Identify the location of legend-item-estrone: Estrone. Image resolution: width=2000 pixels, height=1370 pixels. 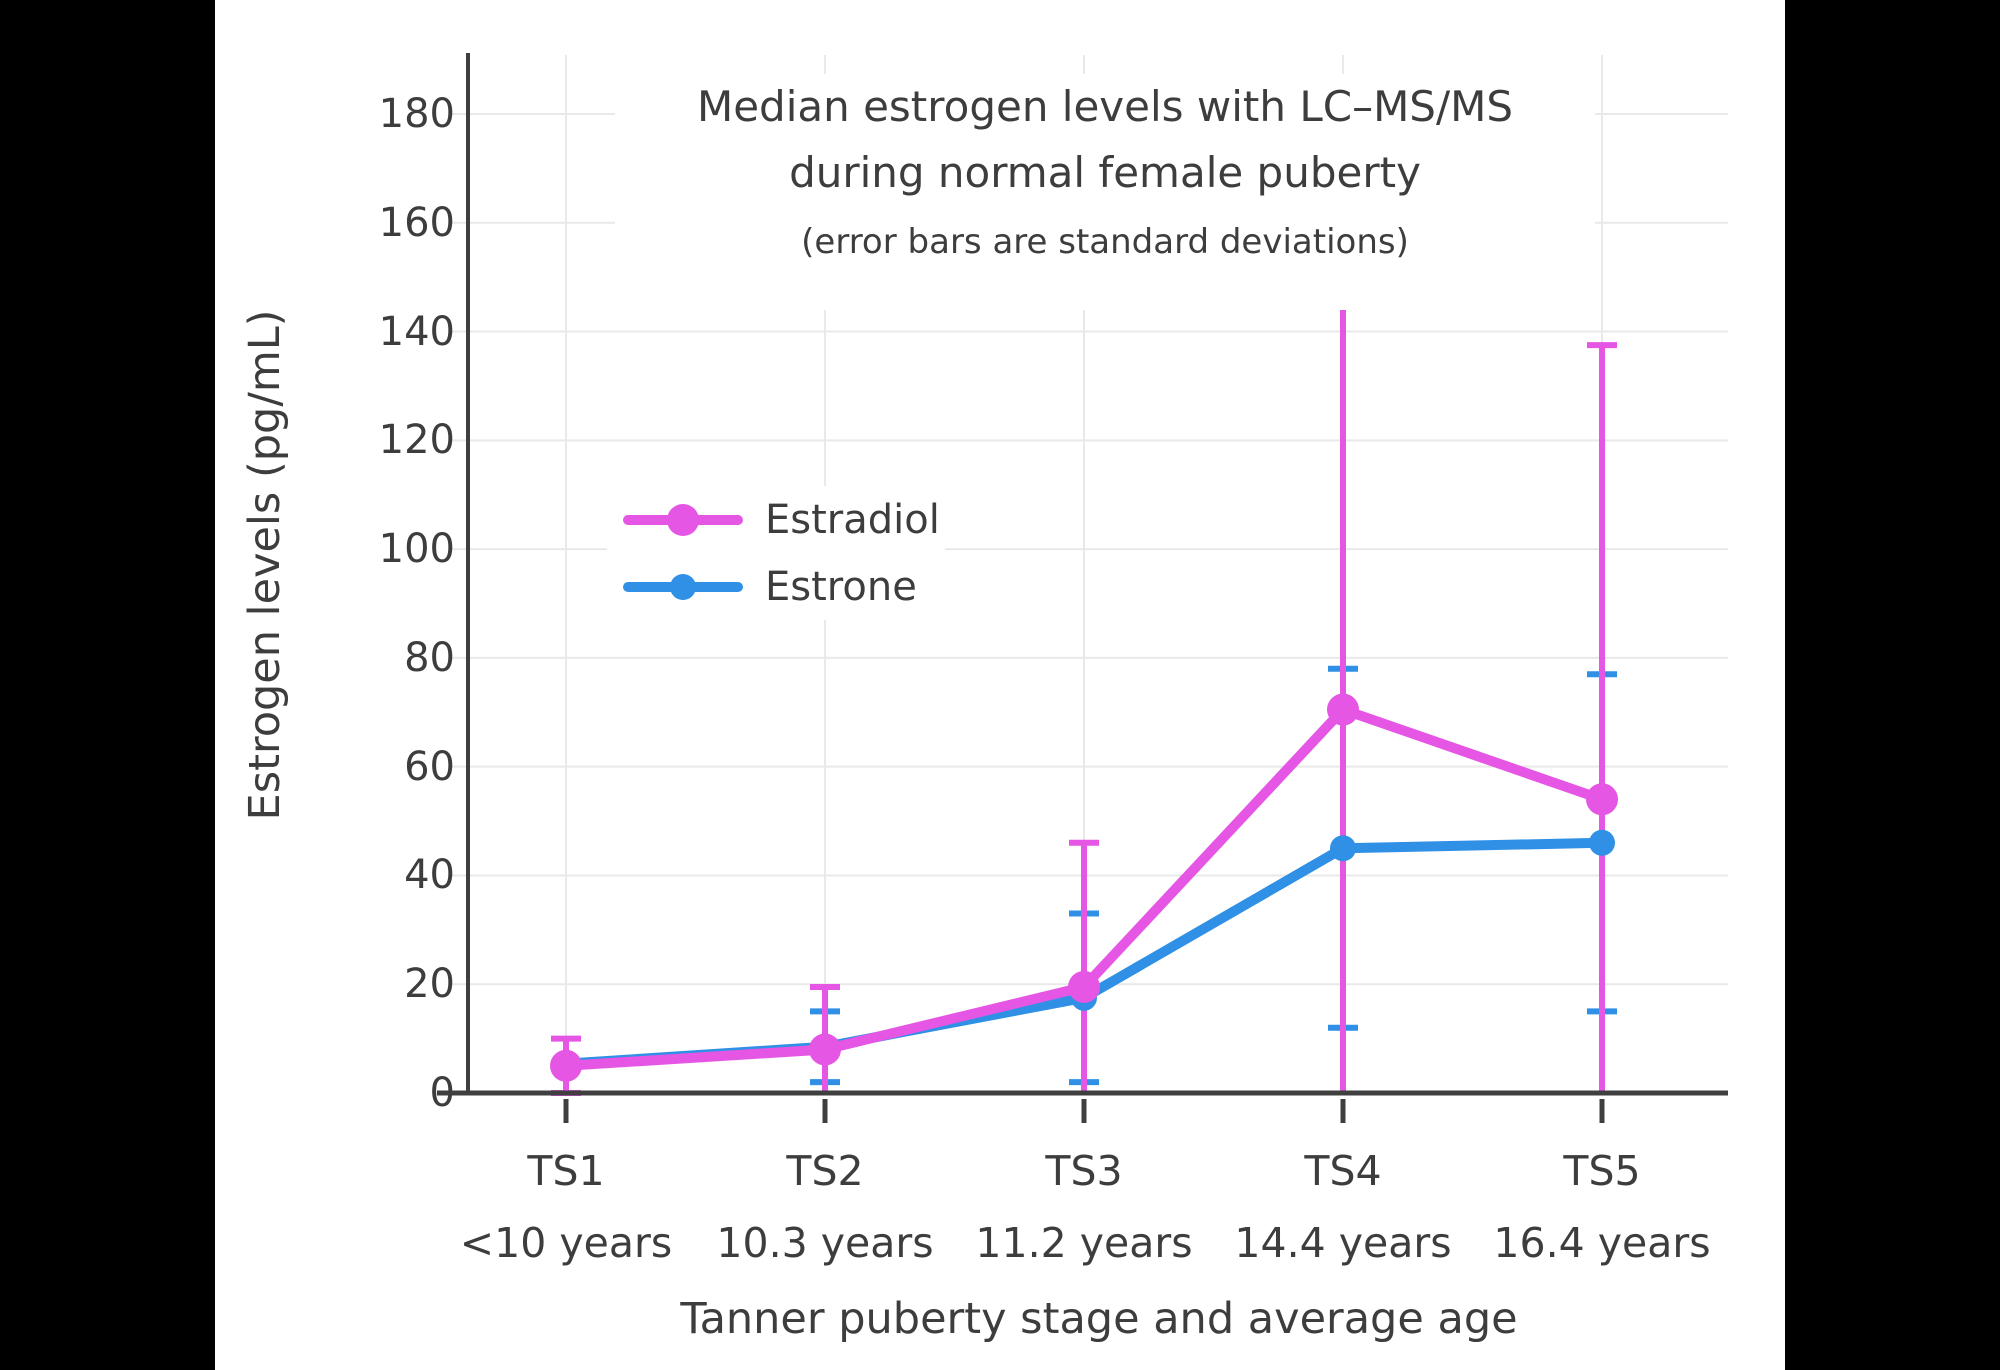
(776, 586).